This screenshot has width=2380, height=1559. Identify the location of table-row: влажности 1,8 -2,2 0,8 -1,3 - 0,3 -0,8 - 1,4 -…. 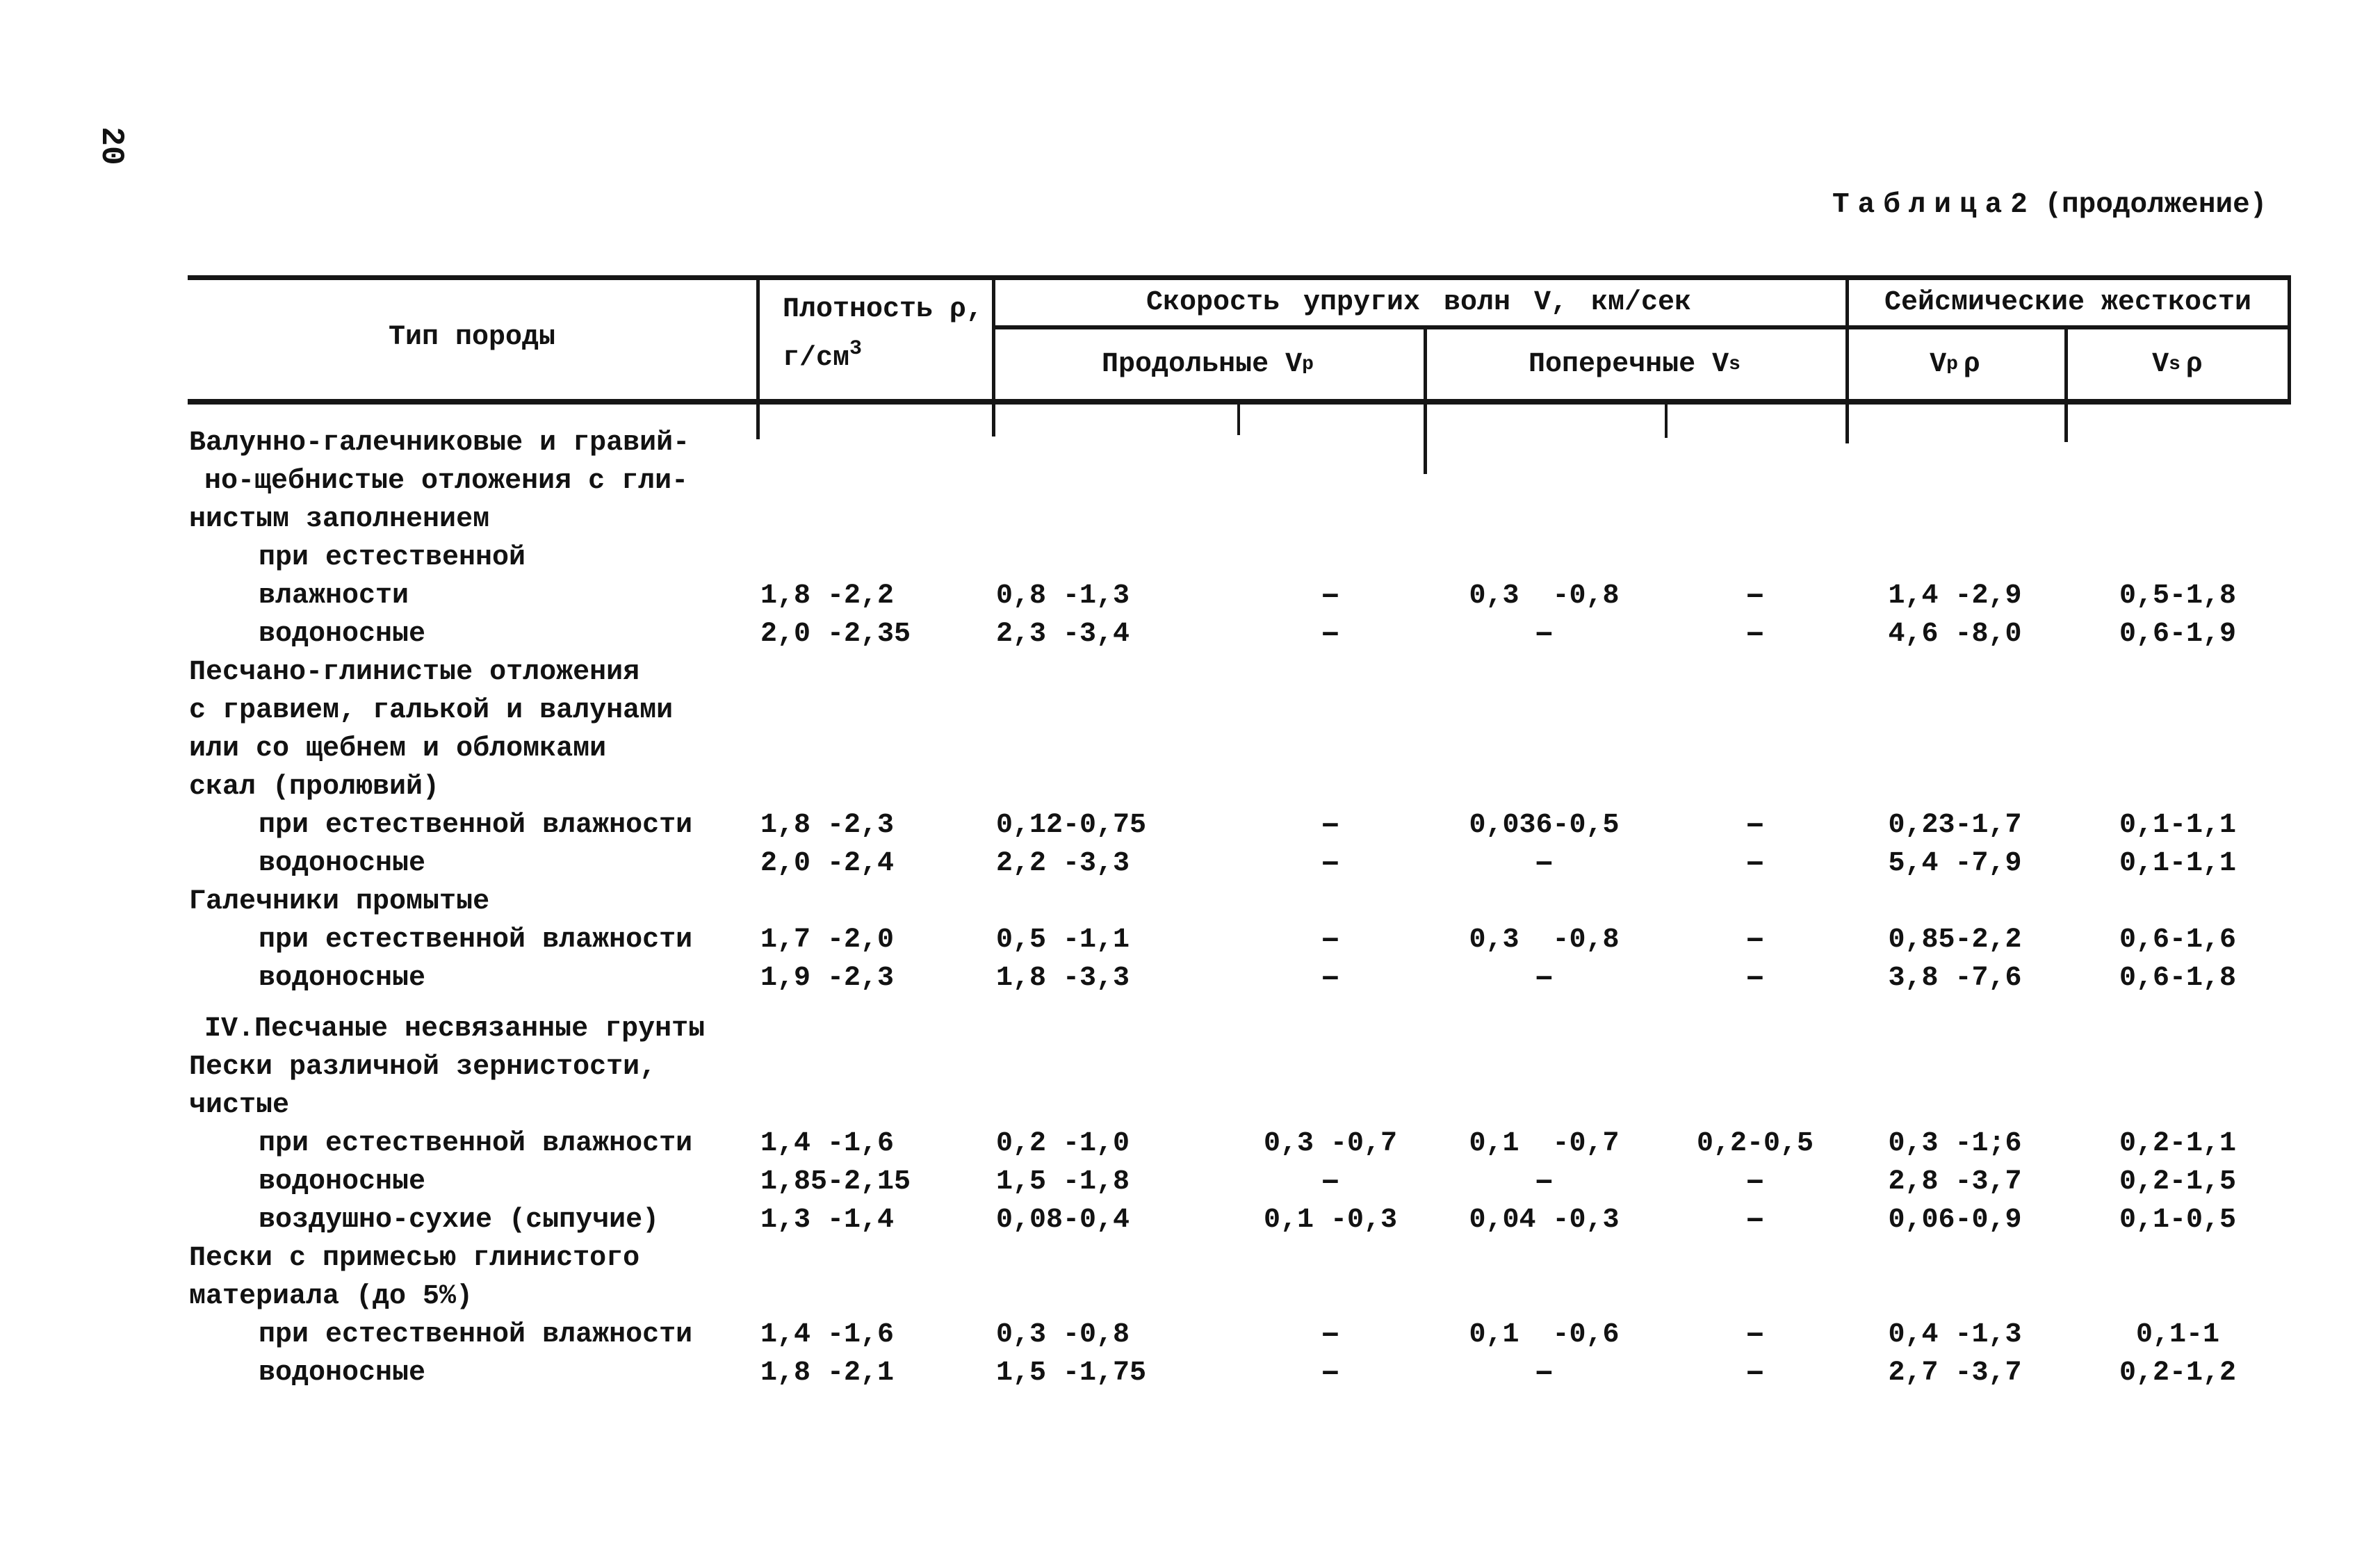
(1239, 596).